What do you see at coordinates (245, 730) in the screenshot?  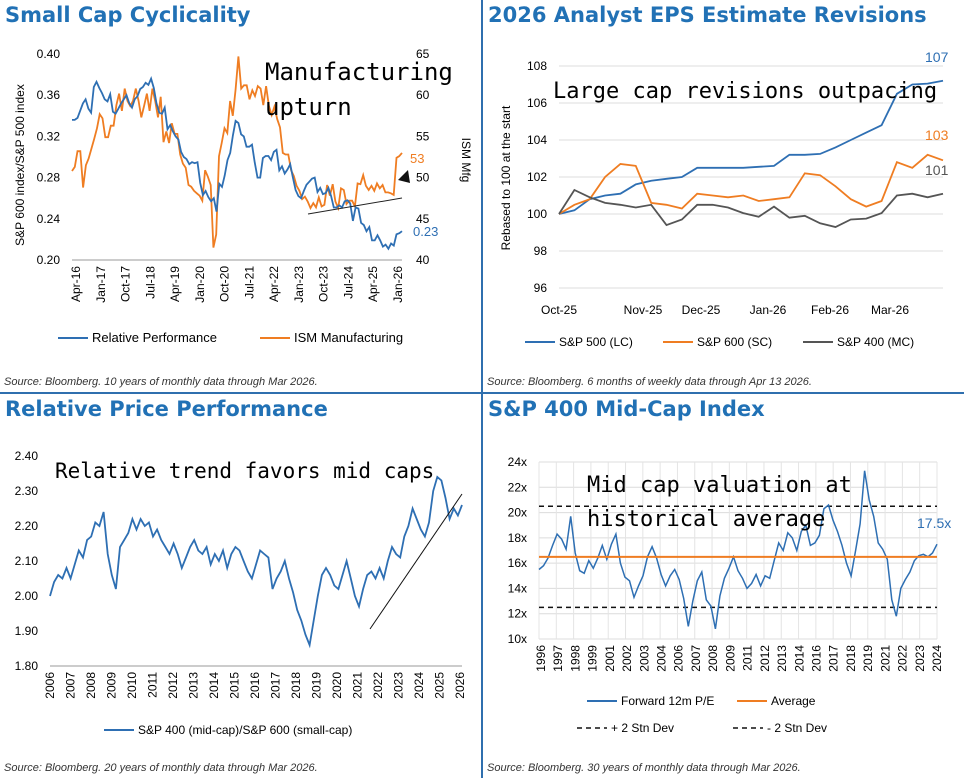 I see `legend-label-ratio: S&P 400 (mid-cap)/S&P 600 (small-cap)` at bounding box center [245, 730].